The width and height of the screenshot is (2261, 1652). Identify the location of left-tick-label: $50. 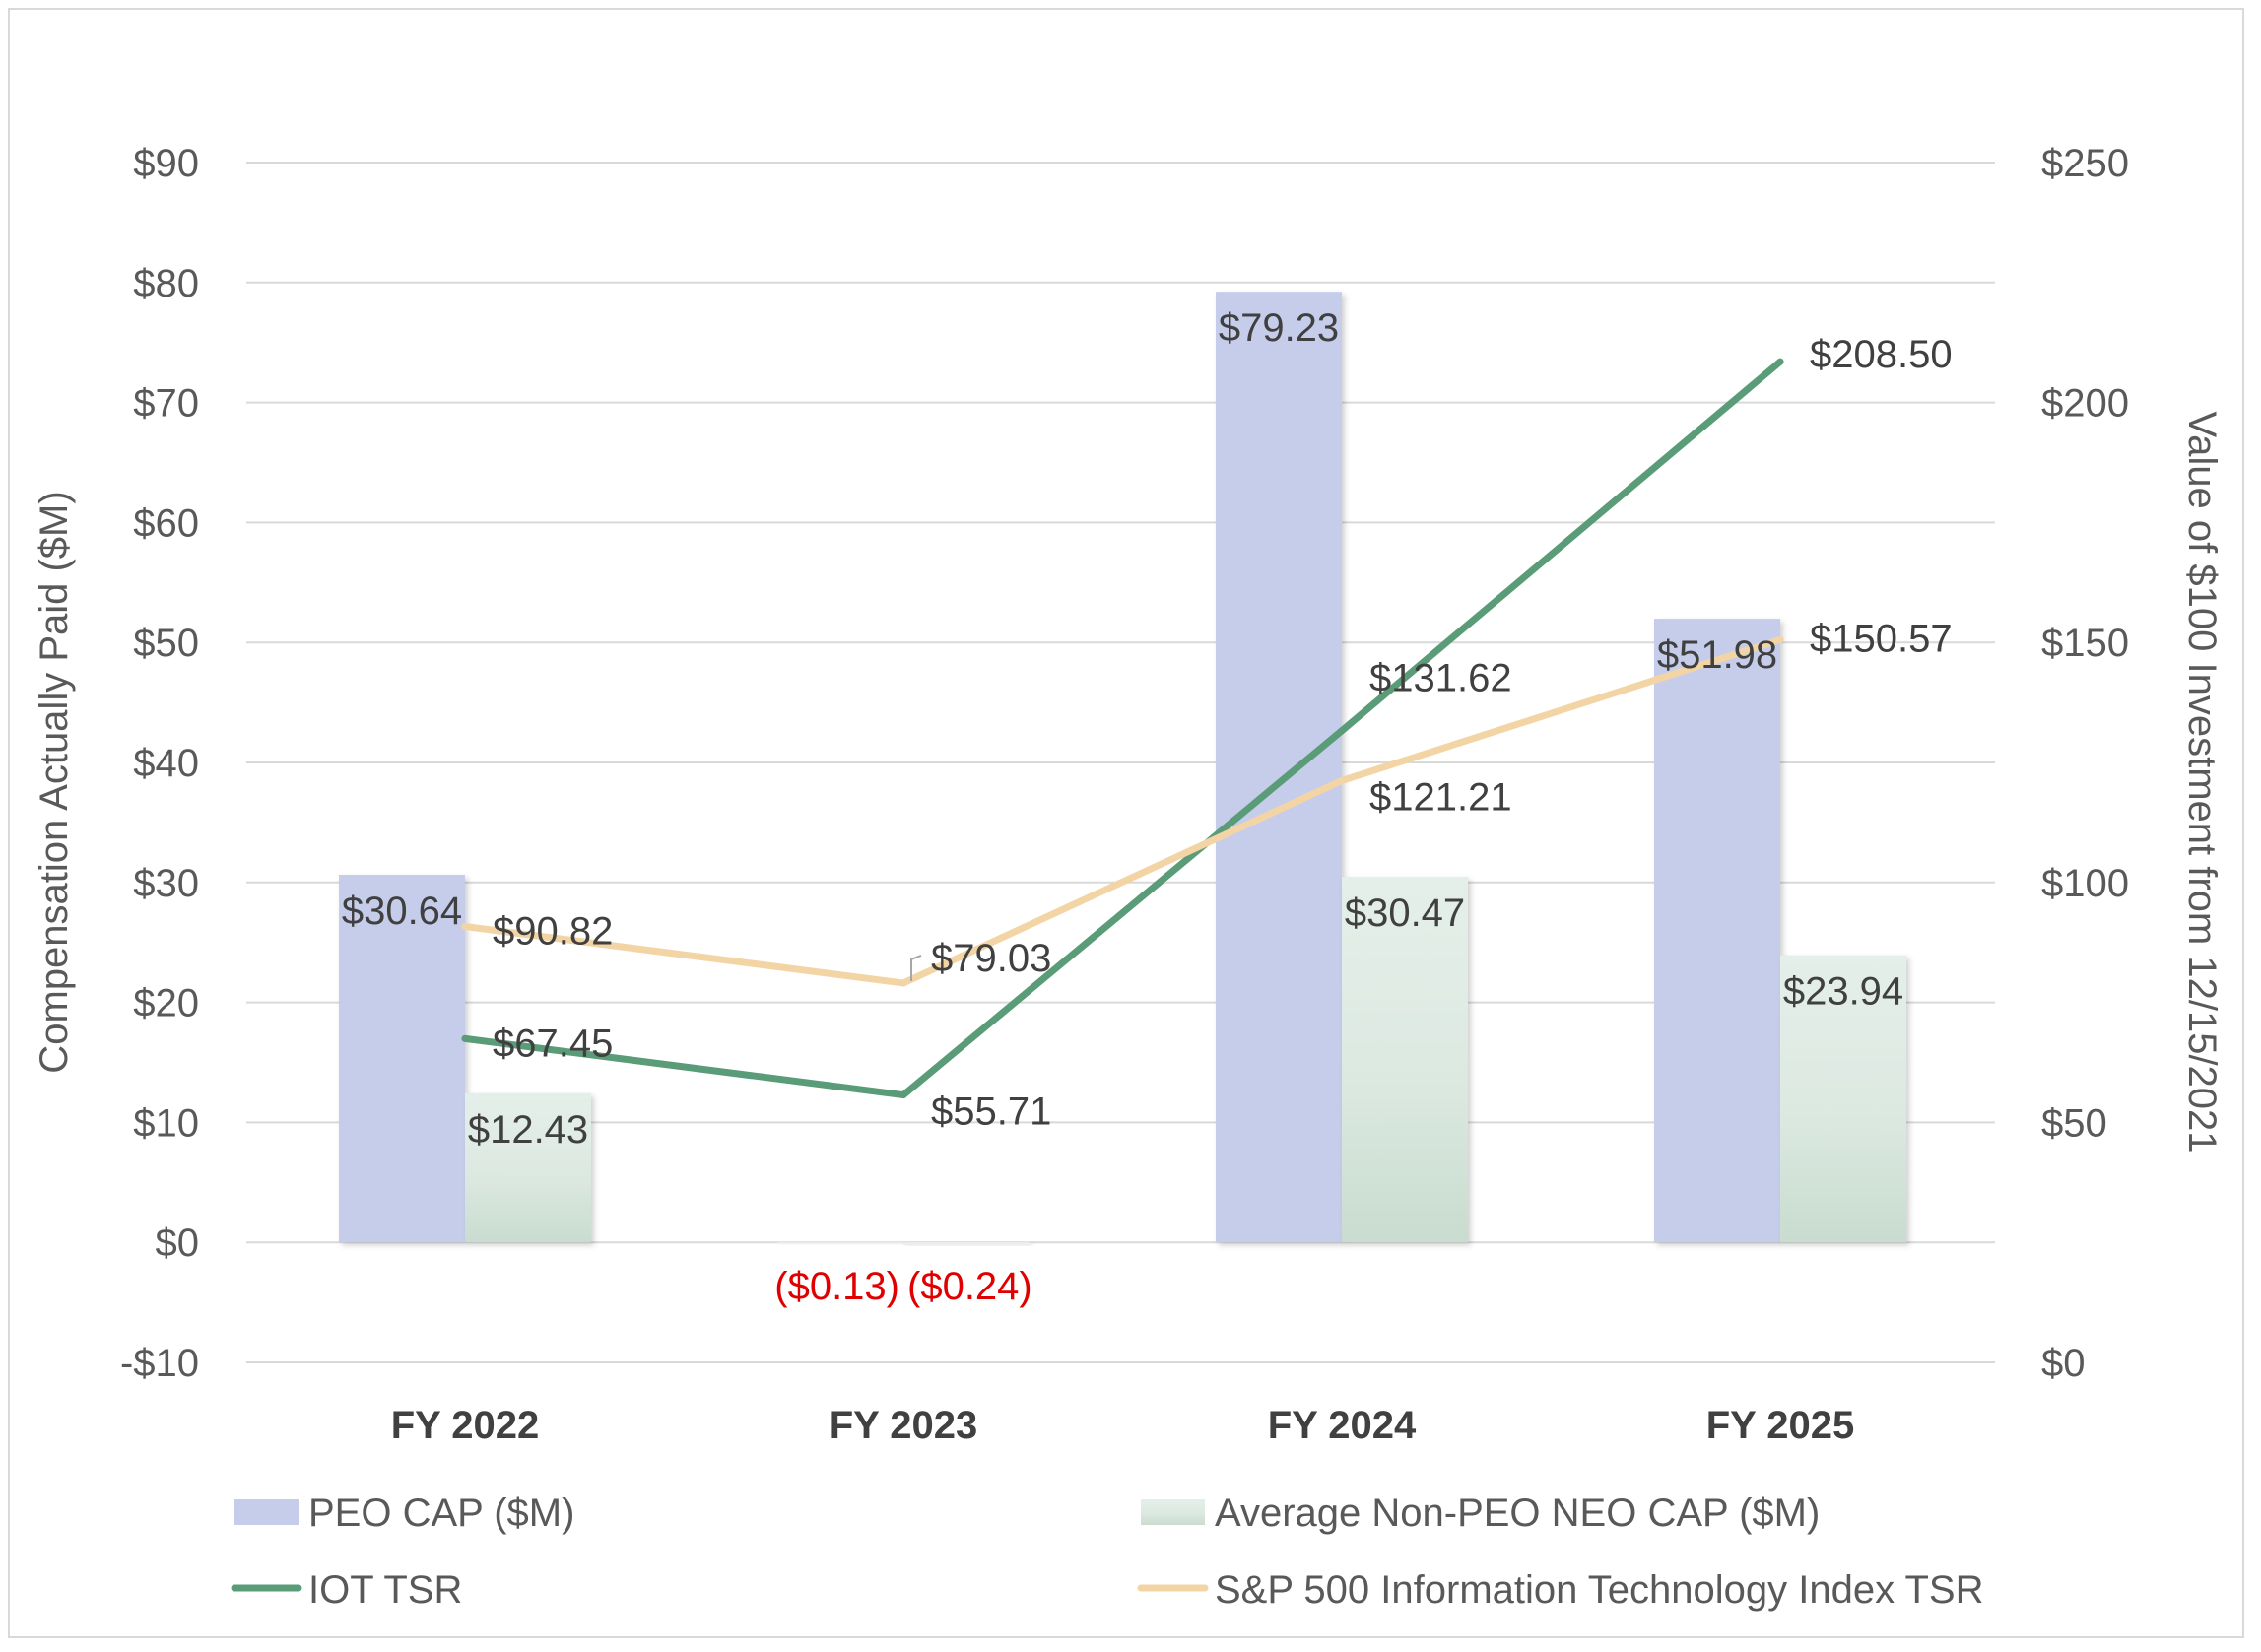
(166, 643).